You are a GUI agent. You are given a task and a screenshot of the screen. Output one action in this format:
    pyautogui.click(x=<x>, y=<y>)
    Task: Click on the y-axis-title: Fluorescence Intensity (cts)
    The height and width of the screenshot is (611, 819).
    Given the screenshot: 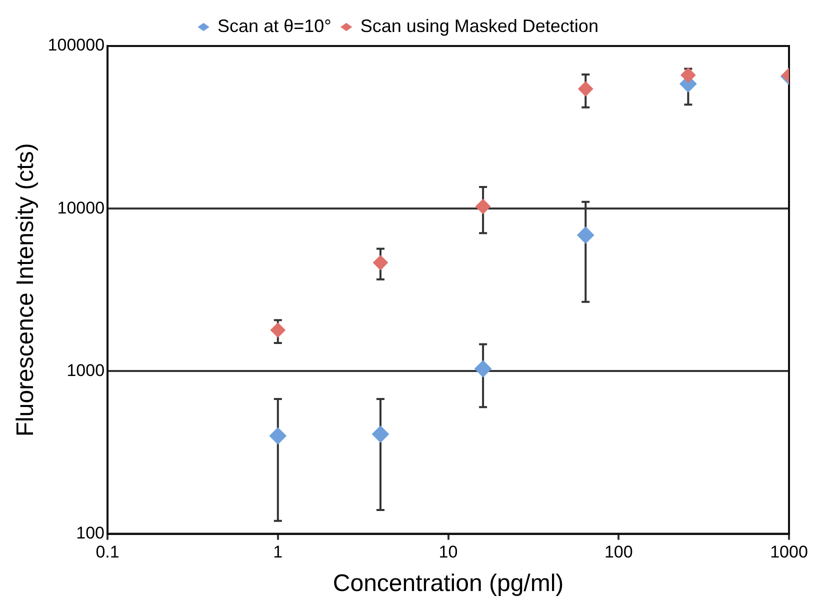 What is the action you would take?
    pyautogui.click(x=26, y=290)
    